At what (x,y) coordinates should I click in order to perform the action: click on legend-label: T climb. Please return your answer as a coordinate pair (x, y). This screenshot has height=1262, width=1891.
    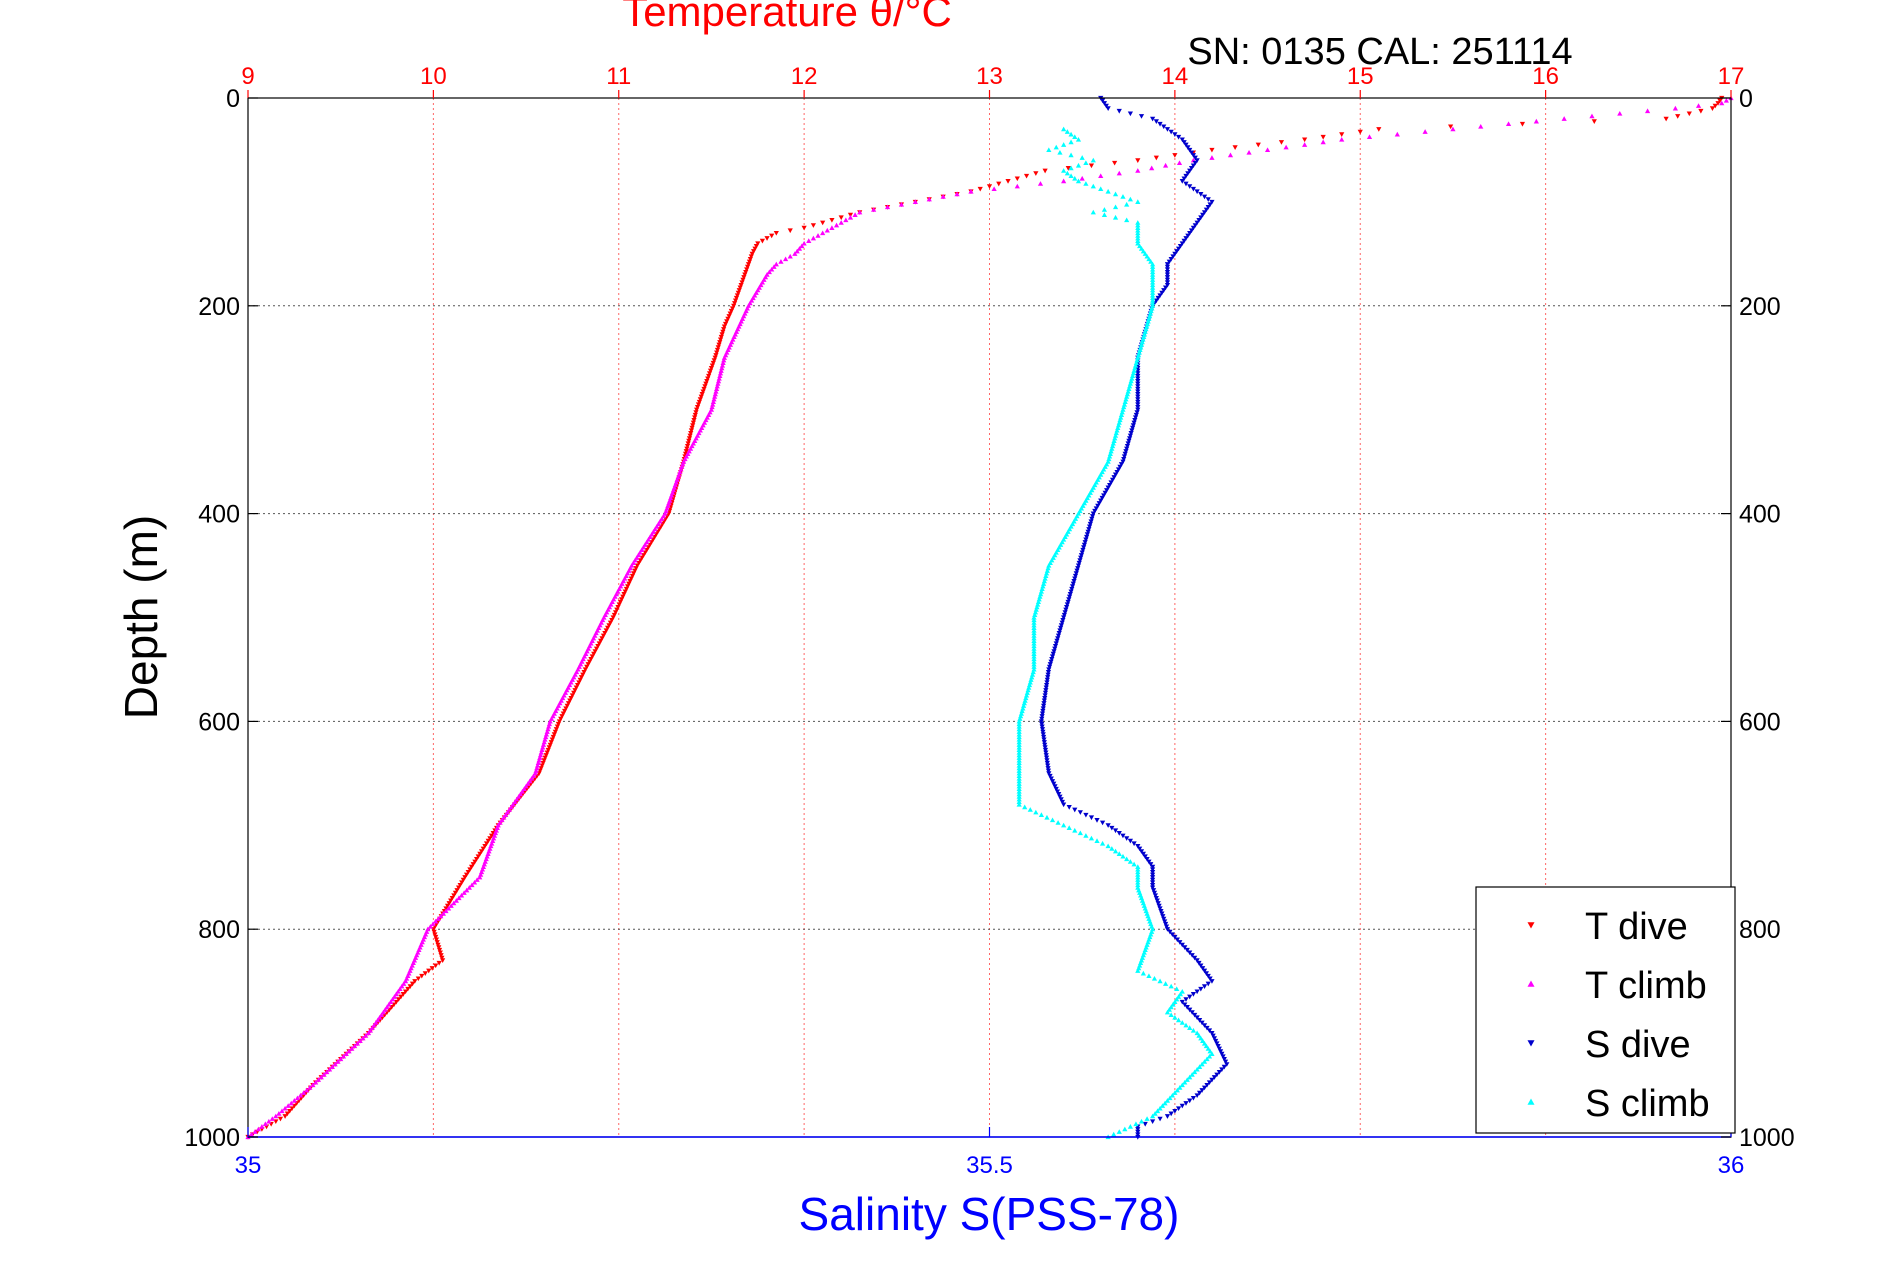
    Looking at the image, I should click on (1646, 986).